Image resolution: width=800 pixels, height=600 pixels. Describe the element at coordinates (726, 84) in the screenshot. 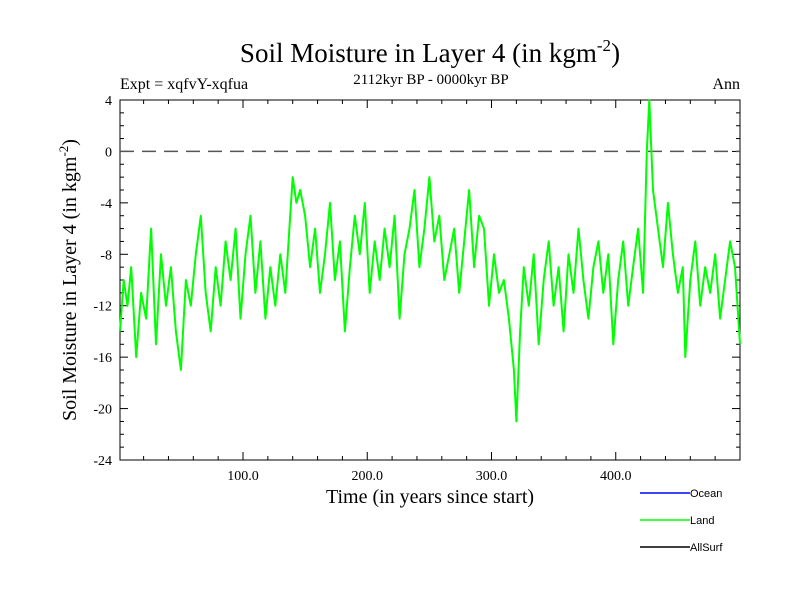

I see `season-label: Ann` at that location.